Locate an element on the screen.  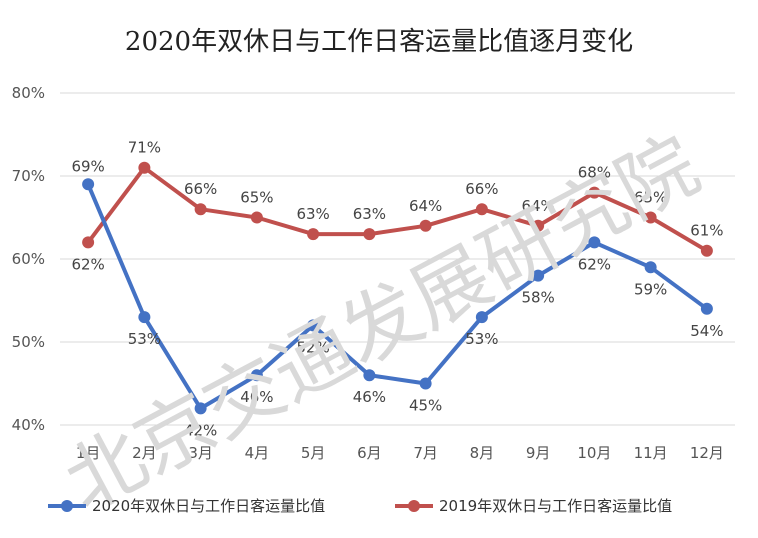
chart-title: 2020年双休日与工作日客运量比值逐月变化 is located at coordinates (379, 42).